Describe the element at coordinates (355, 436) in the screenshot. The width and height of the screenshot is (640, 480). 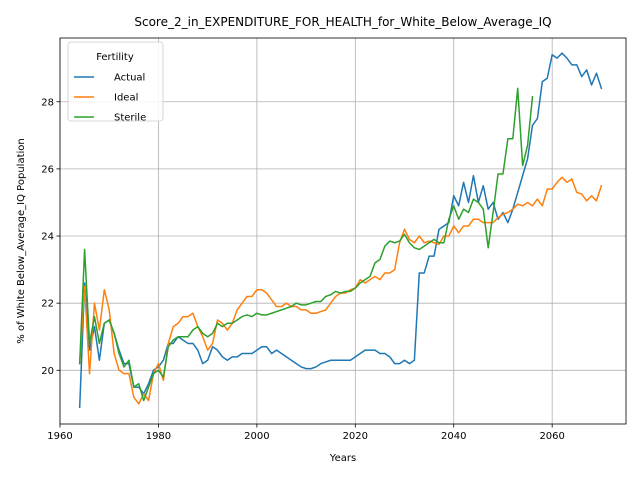
I see `x-tick-label: 2020` at that location.